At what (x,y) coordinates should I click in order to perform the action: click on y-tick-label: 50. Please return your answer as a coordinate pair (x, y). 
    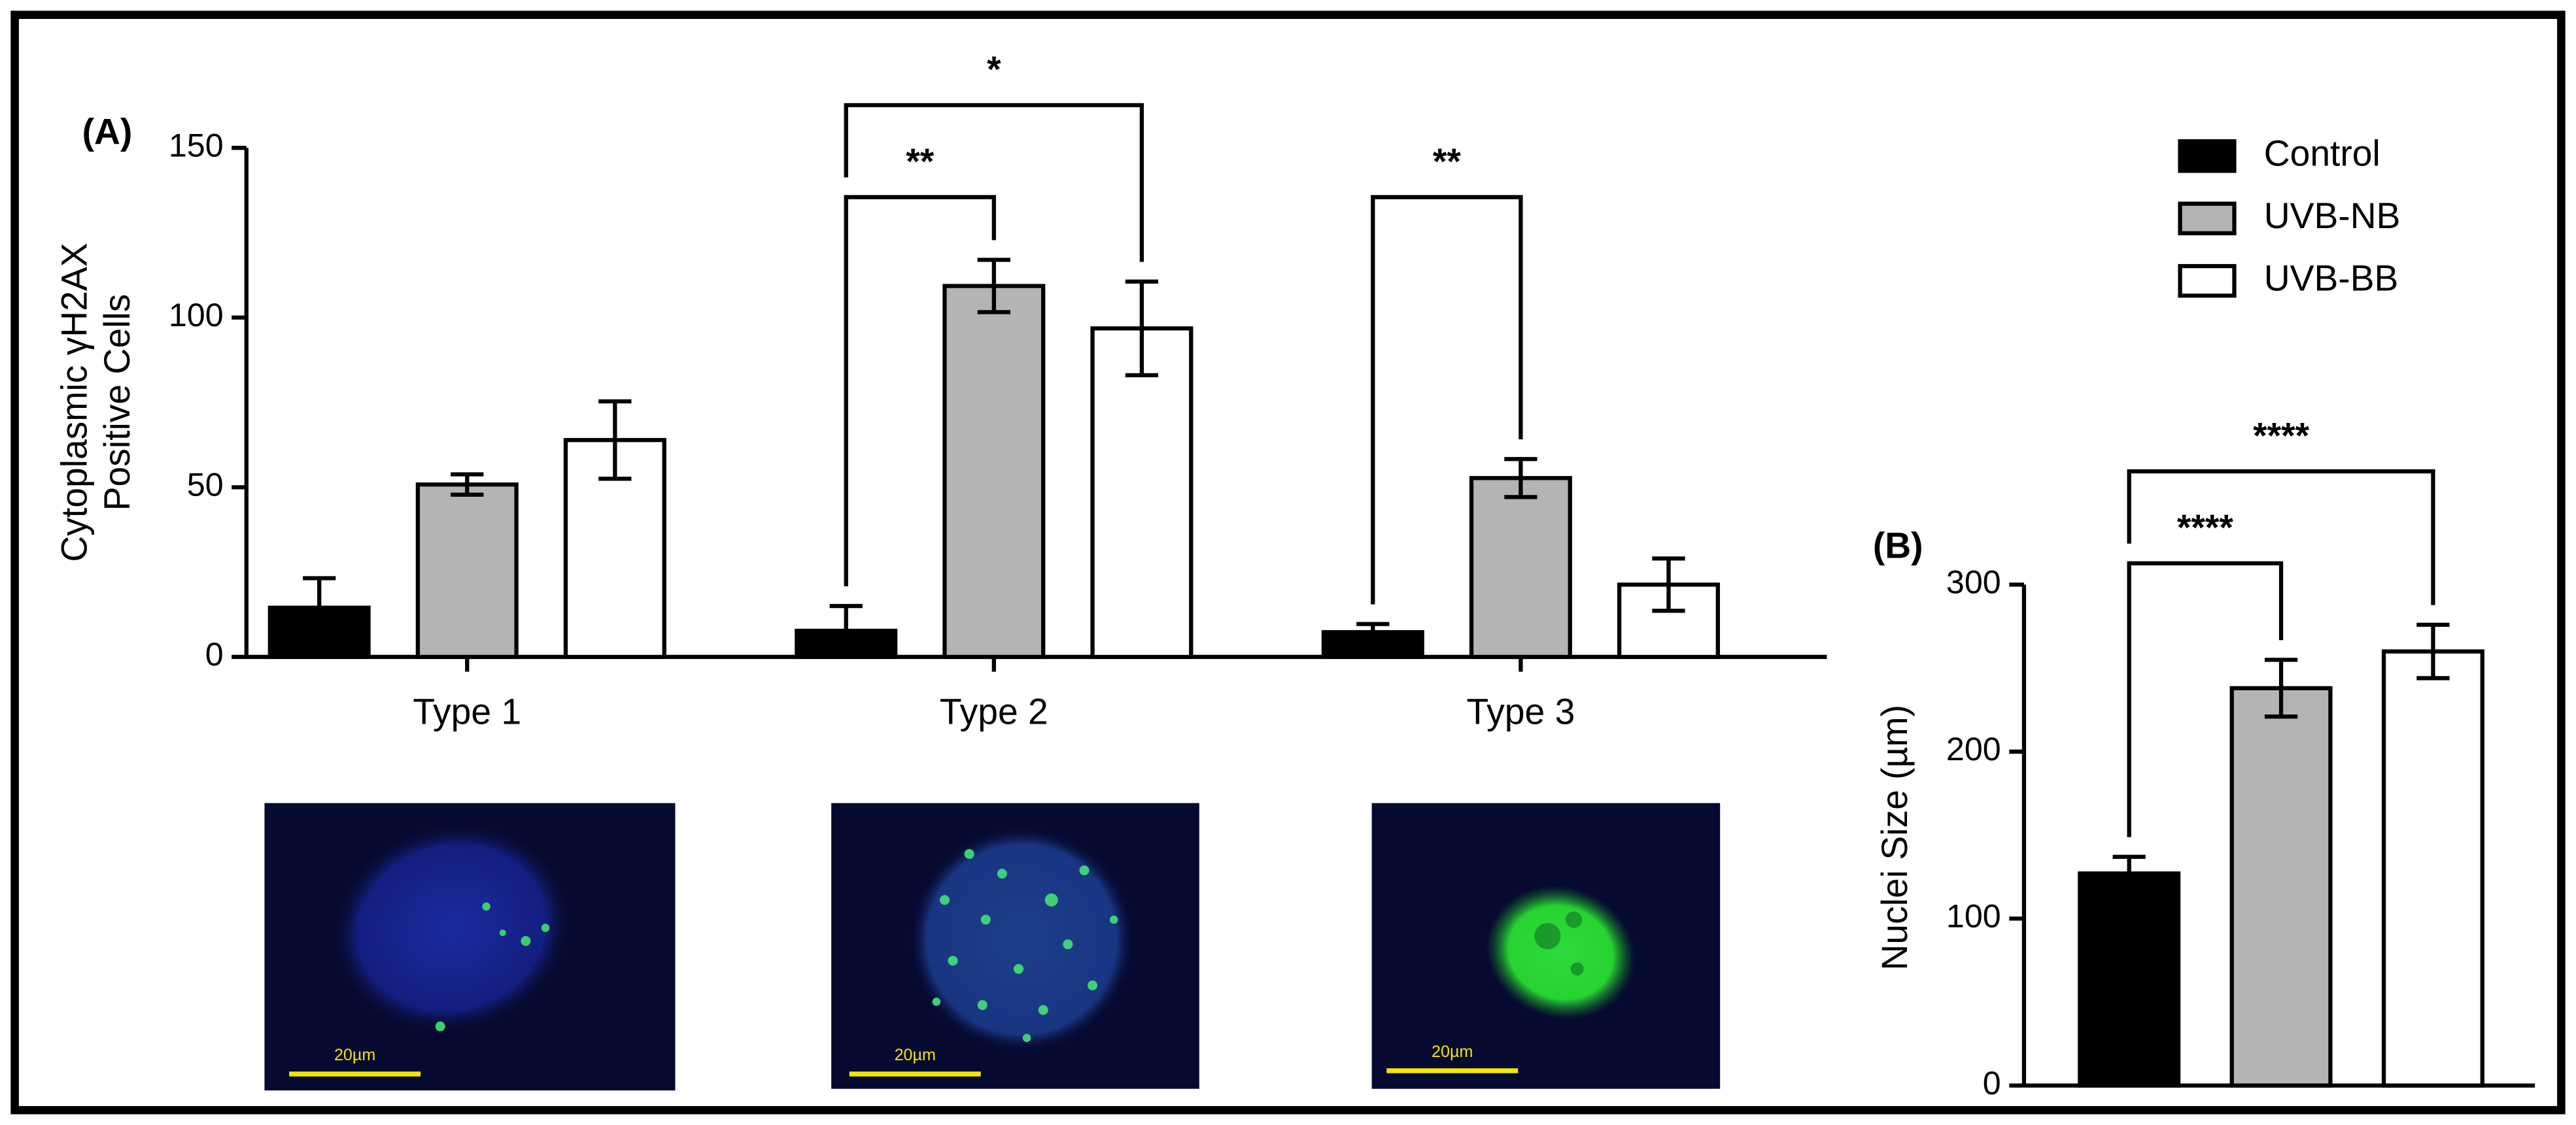
    Looking at the image, I should click on (206, 485).